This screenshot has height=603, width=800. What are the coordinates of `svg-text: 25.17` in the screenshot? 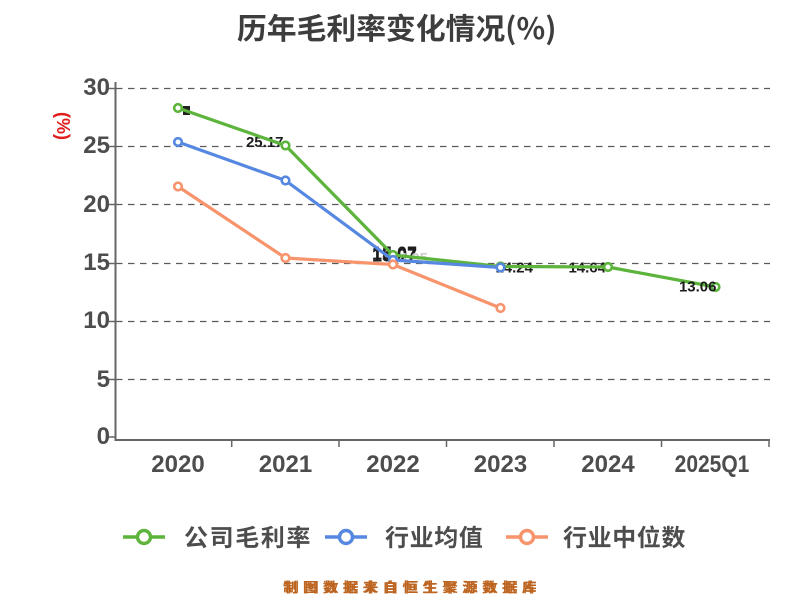 It's located at (265, 142).